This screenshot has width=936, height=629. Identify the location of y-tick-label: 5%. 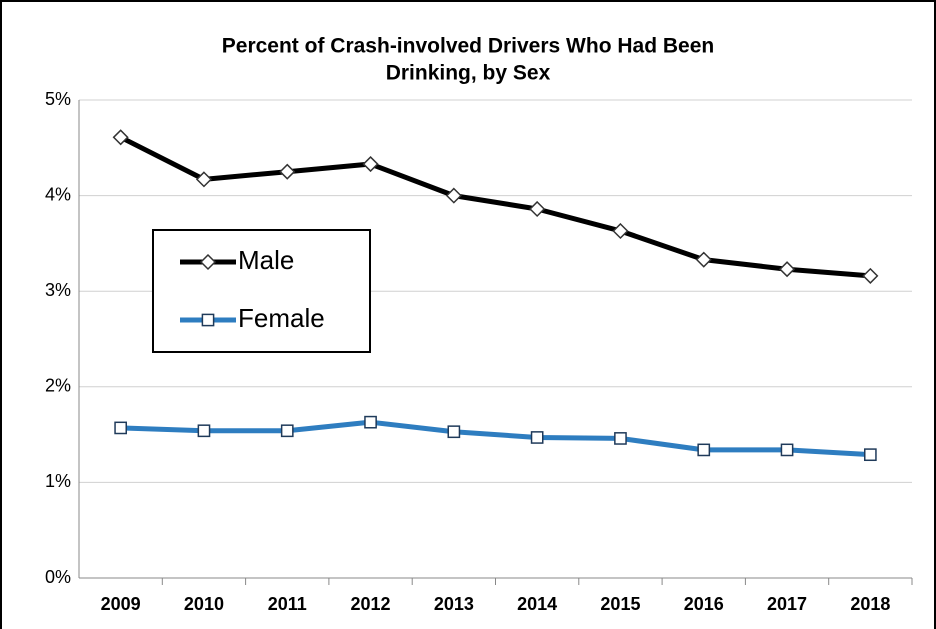
(58, 99).